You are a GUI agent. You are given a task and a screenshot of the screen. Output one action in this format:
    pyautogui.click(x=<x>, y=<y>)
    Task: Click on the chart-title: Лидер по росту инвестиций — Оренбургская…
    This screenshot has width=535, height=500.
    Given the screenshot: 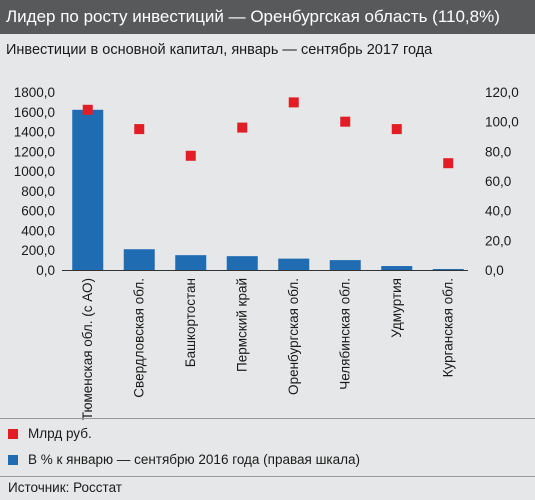 What is the action you would take?
    pyautogui.click(x=267, y=17)
    